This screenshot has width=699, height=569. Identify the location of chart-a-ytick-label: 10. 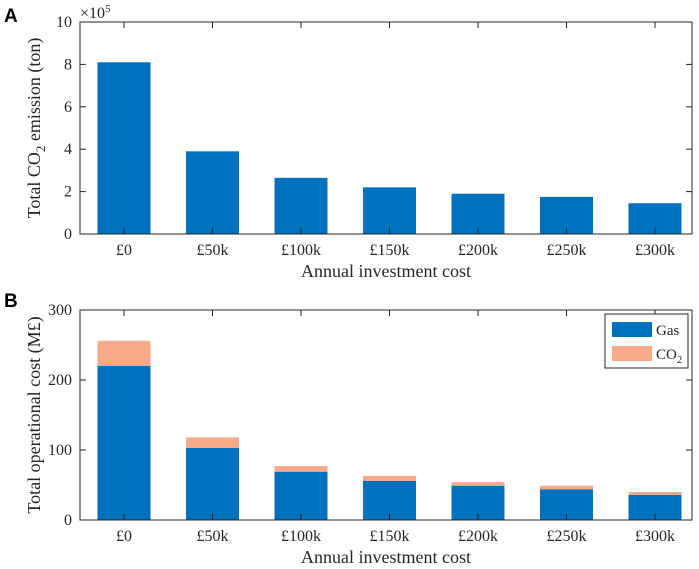
(64, 22).